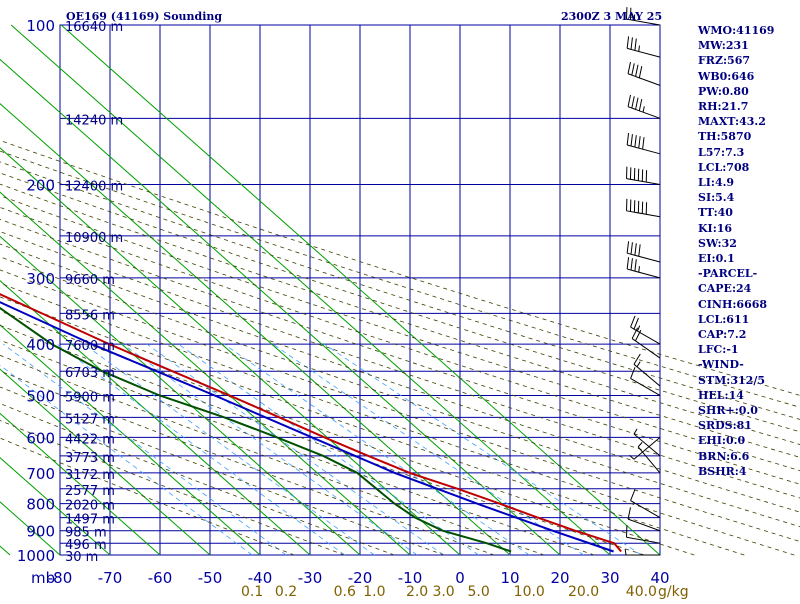 Image resolution: width=800 pixels, height=604 pixels. I want to click on height-label: 9660 m, so click(90, 280).